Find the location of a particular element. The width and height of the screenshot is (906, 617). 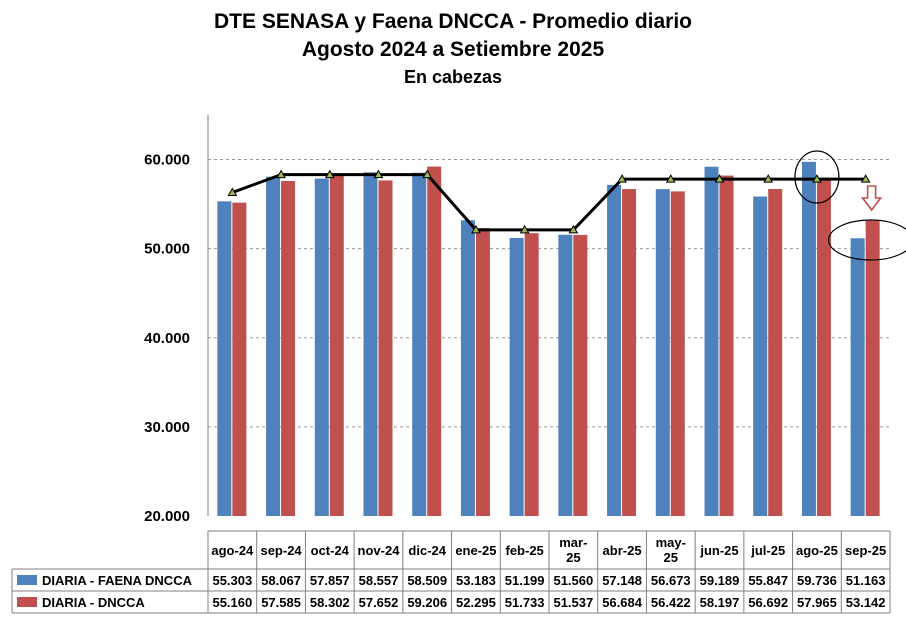

data-label-diaria-dncca-mar-25: 51.537 is located at coordinates (573, 602).